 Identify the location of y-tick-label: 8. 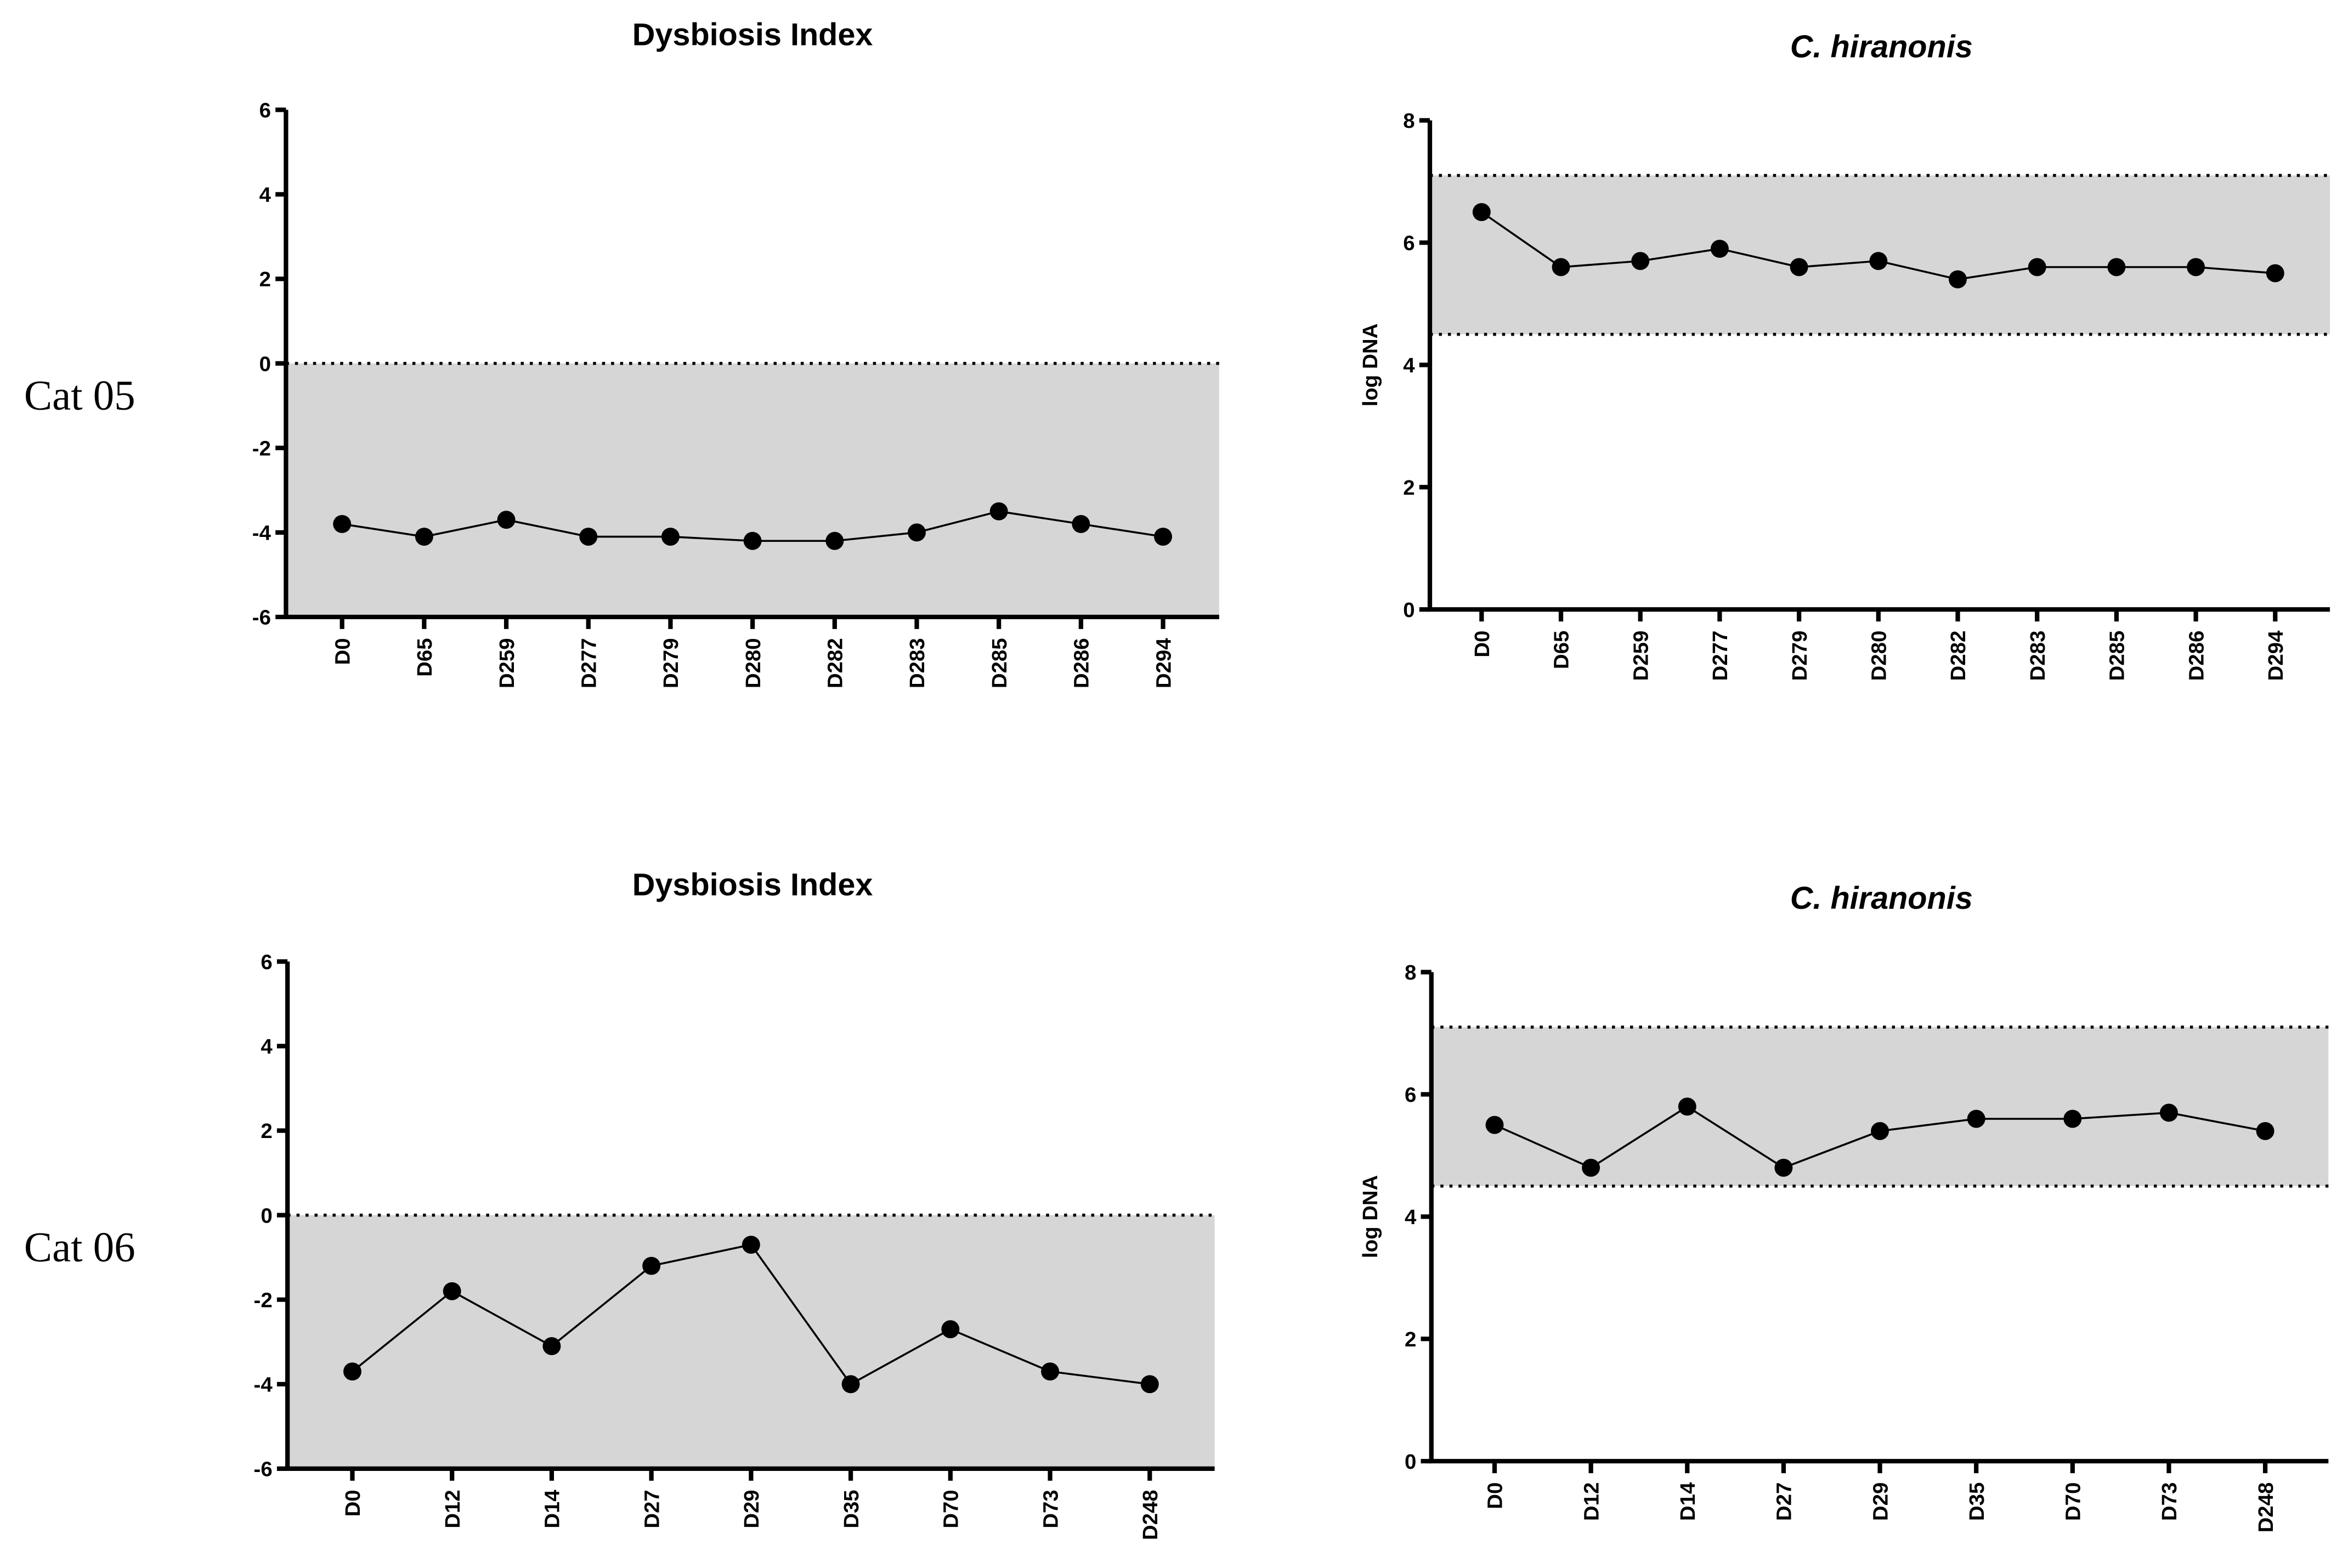
(1410, 972).